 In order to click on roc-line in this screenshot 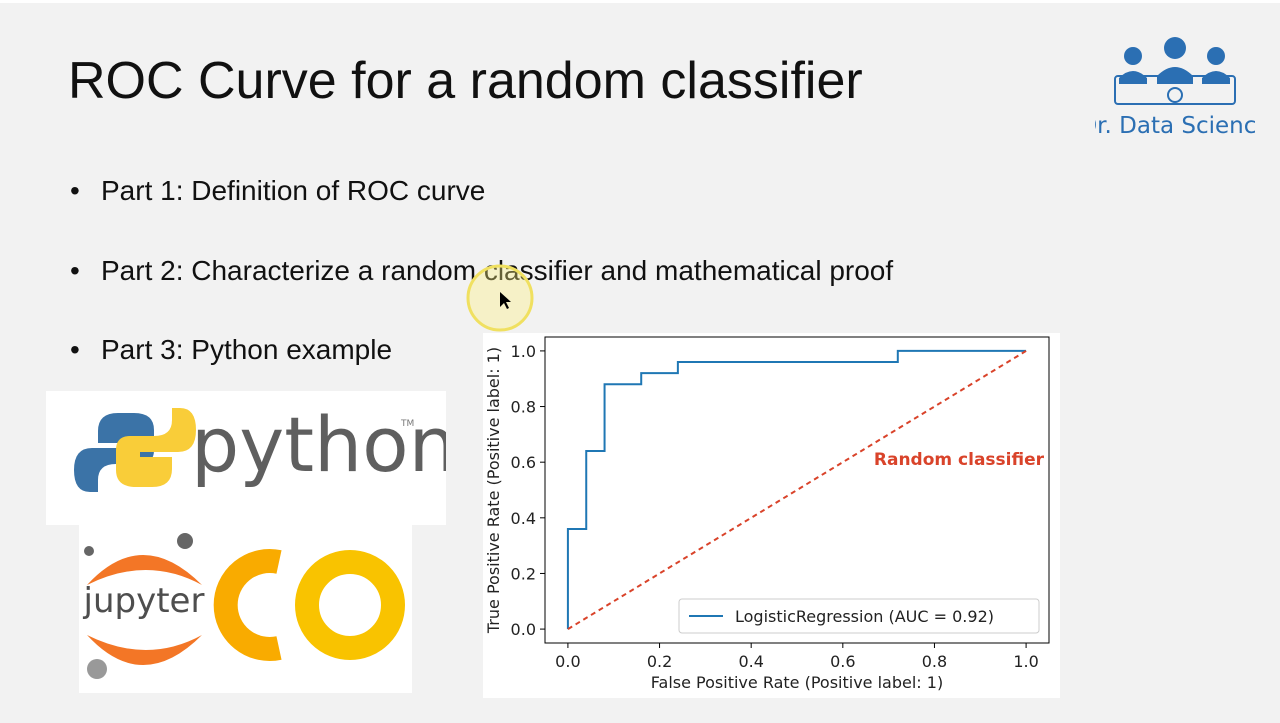, I will do `click(796, 489)`.